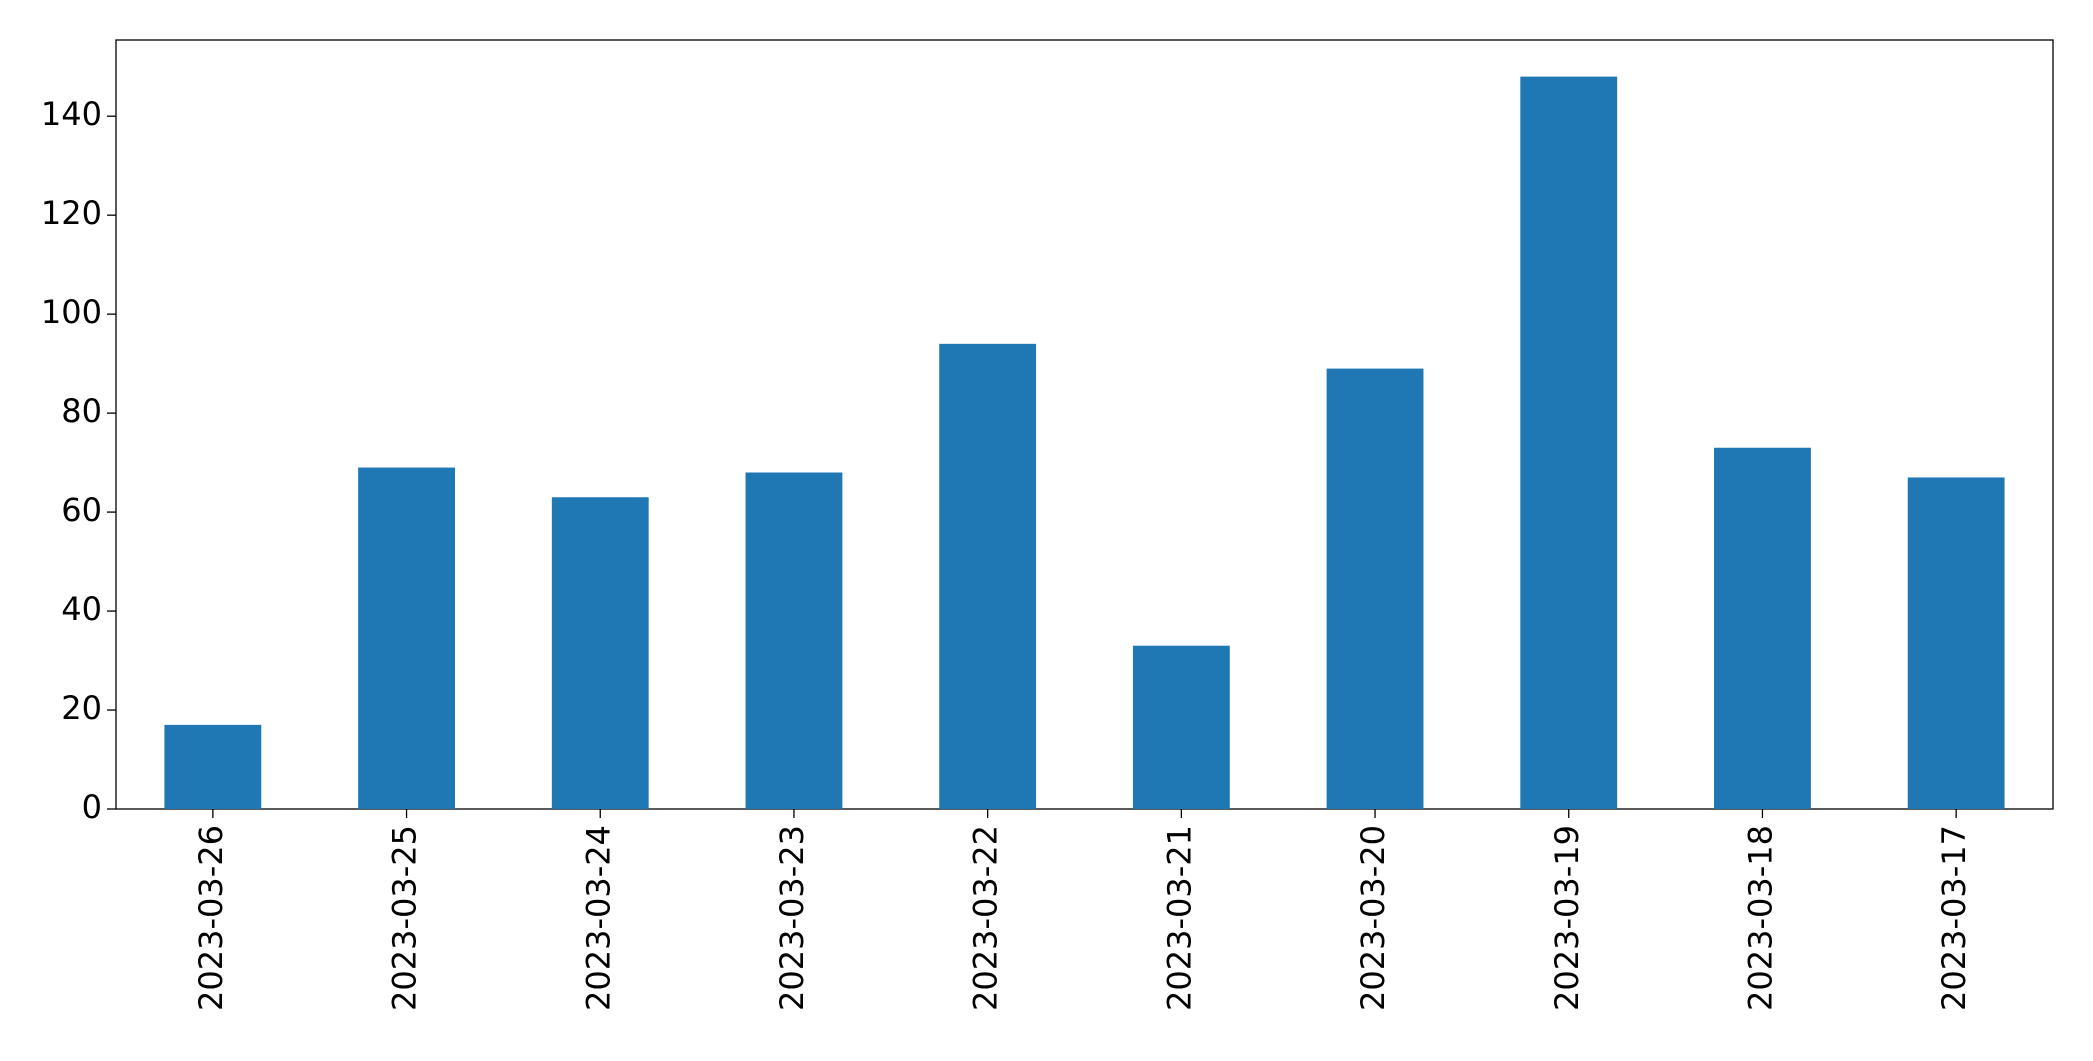  Describe the element at coordinates (986, 918) in the screenshot. I see `x-tick-label: 2023-03-22` at that location.